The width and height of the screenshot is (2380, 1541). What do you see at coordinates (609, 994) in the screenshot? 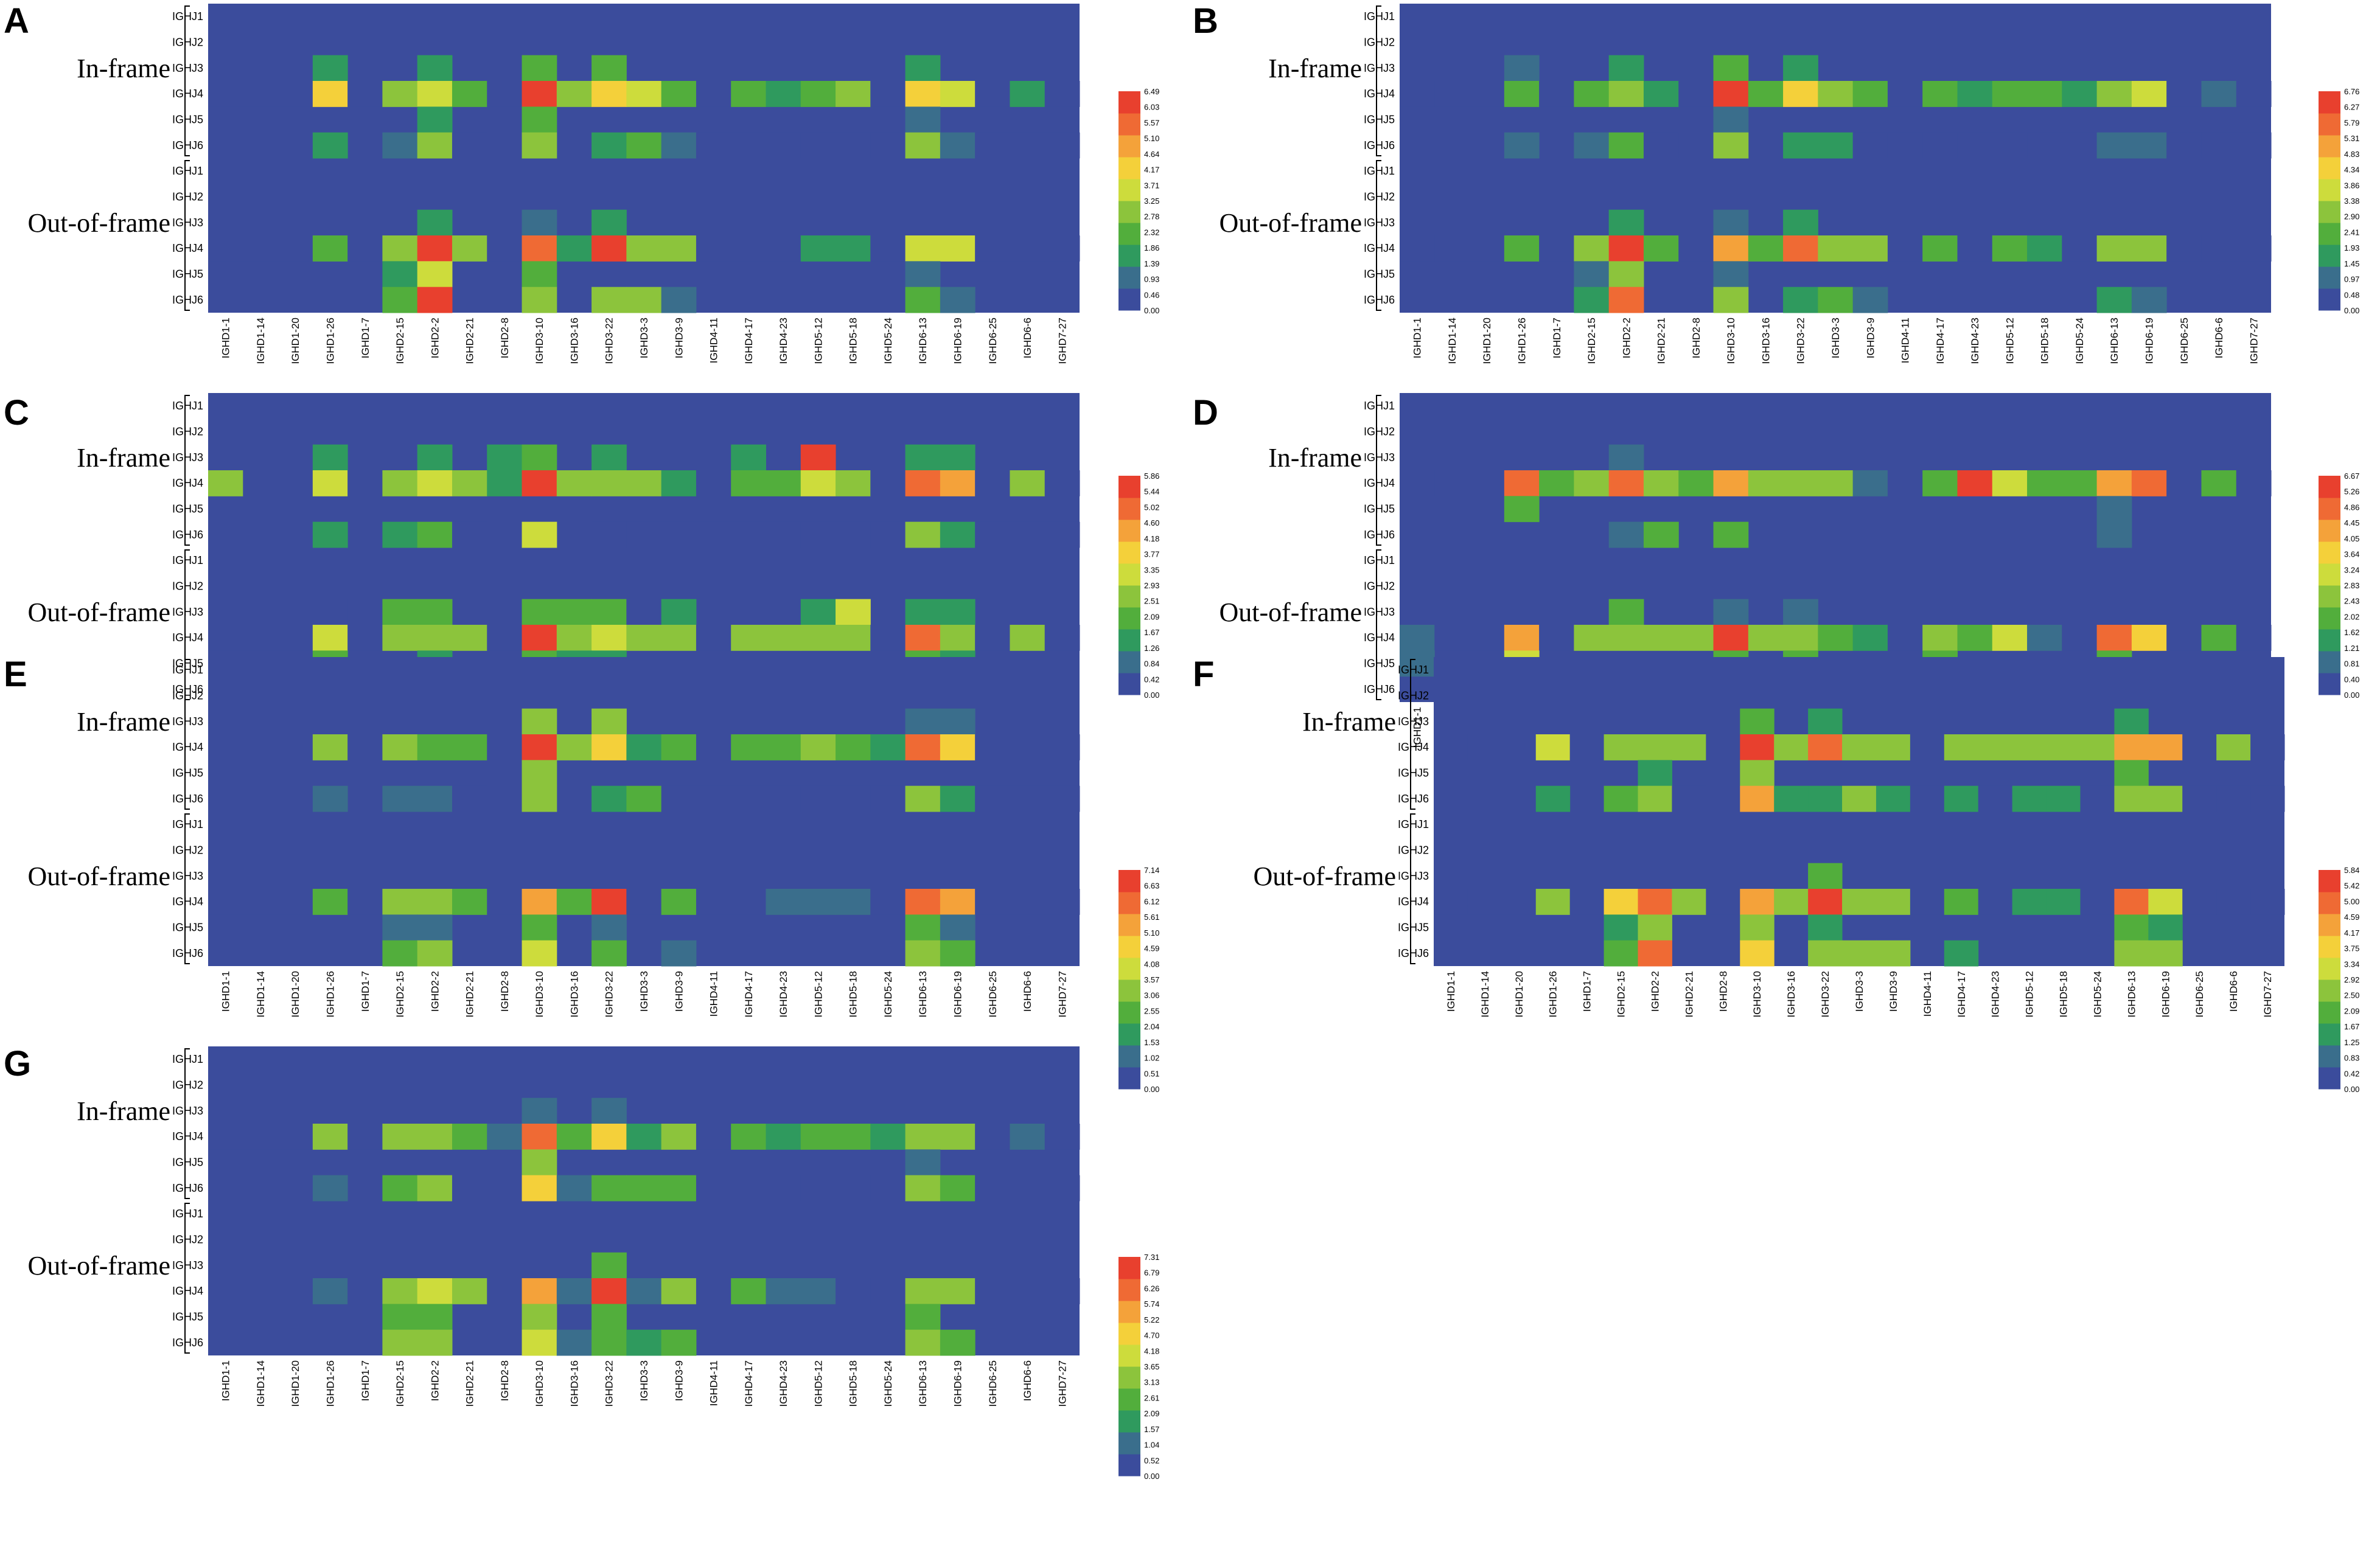
I see `d-gene-label: IGHD3-22` at bounding box center [609, 994].